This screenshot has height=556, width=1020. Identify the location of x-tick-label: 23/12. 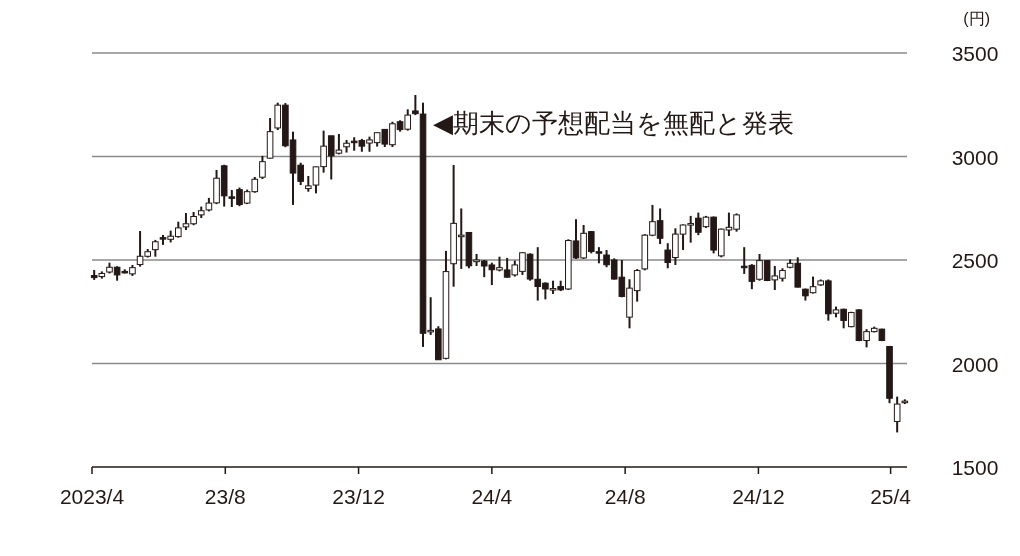
(358, 496).